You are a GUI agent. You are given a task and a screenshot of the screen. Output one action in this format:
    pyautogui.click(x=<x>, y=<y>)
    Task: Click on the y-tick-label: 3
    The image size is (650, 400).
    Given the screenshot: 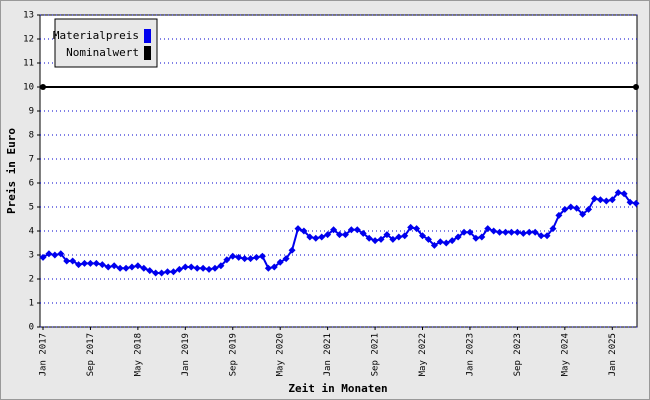 What is the action you would take?
    pyautogui.click(x=31, y=256)
    